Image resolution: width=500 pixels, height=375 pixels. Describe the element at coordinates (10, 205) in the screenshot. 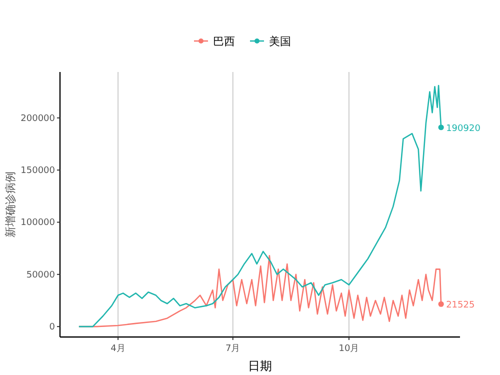

I see `y-axis-title: 新增确诊病例` at that location.